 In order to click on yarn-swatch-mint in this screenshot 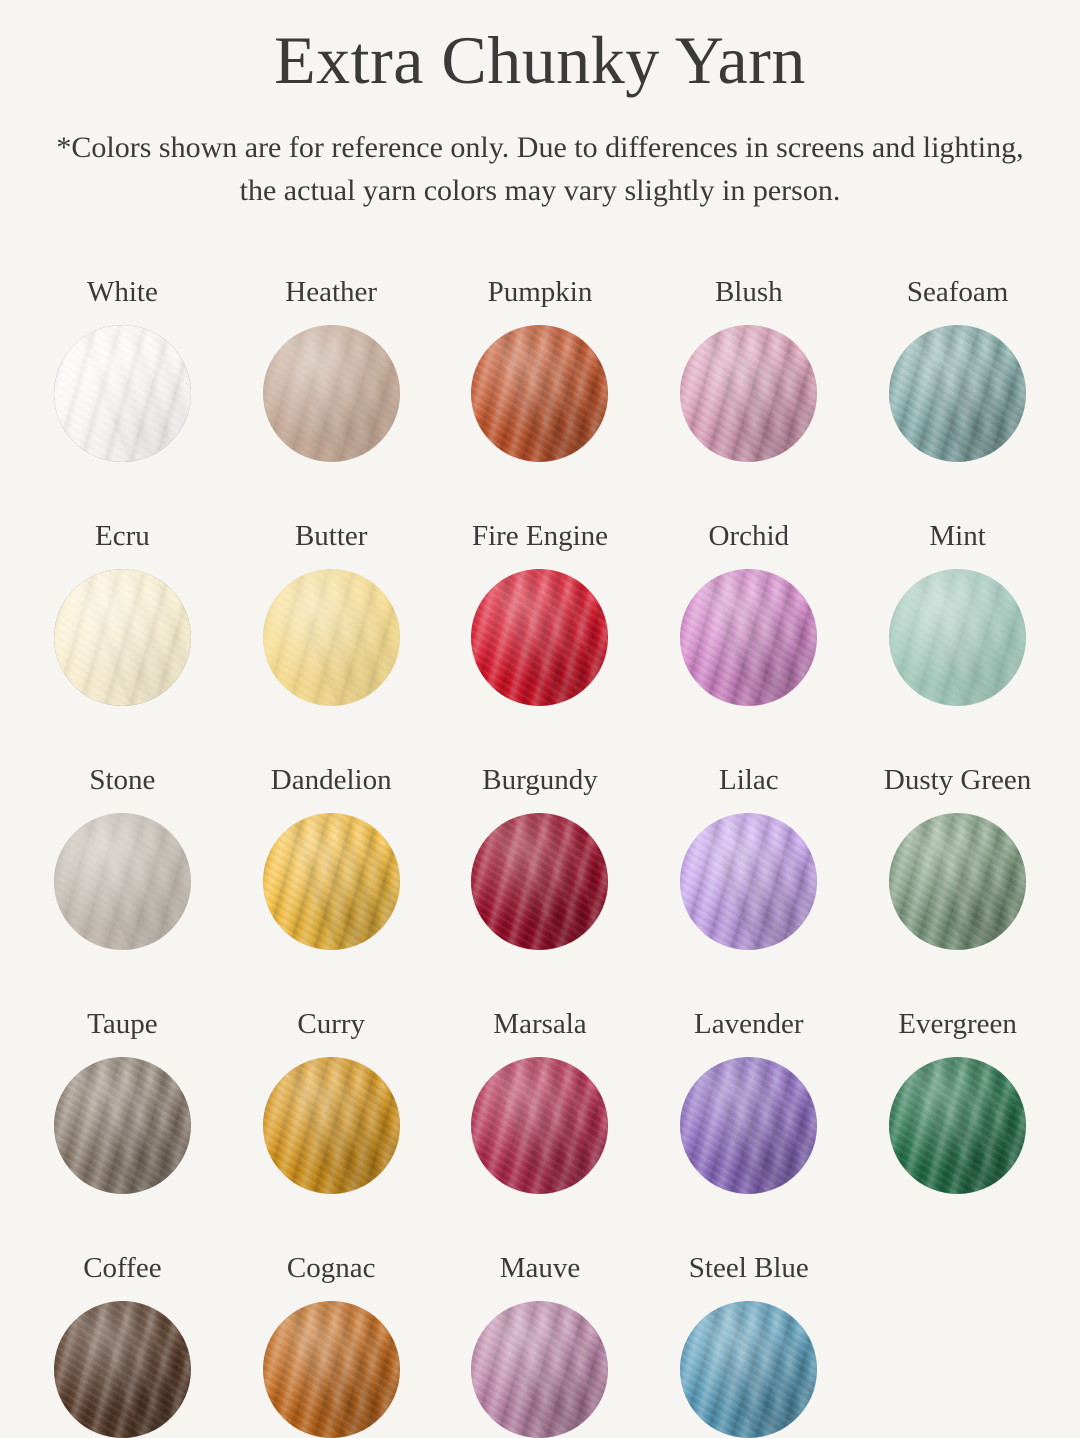, I will do `click(958, 637)`.